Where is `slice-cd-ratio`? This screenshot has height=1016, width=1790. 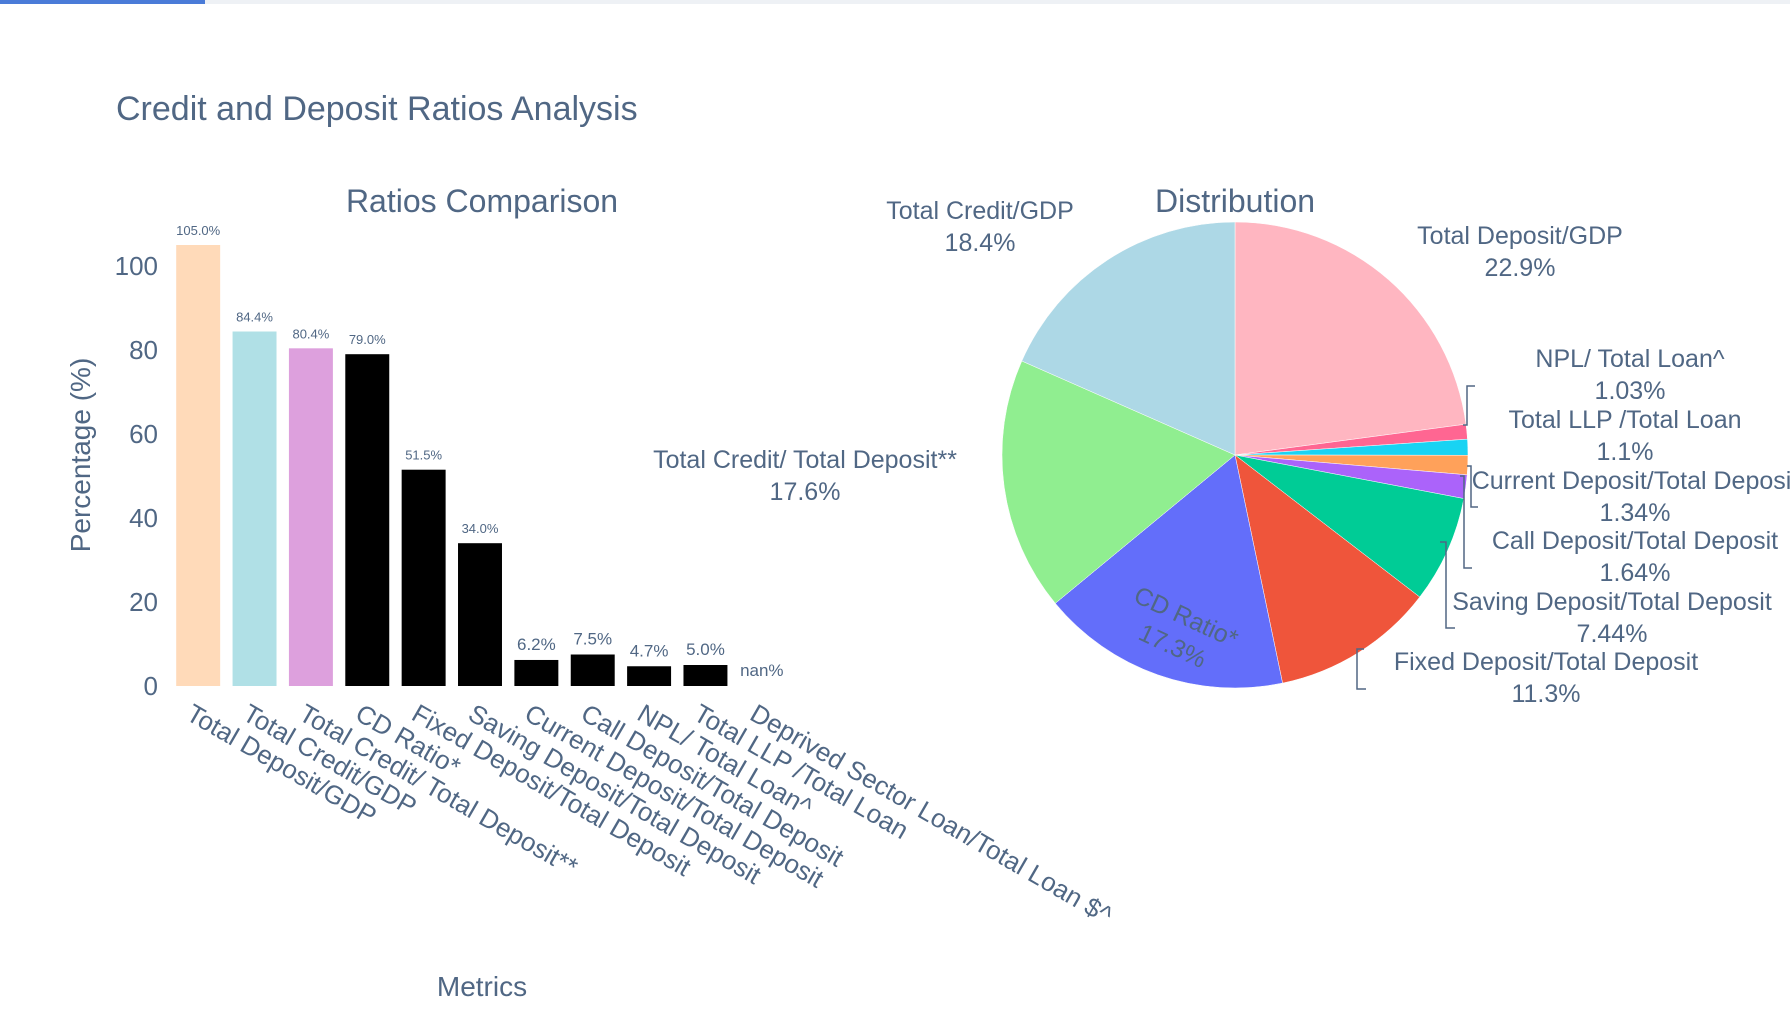 slice-cd-ratio is located at coordinates (1168, 571).